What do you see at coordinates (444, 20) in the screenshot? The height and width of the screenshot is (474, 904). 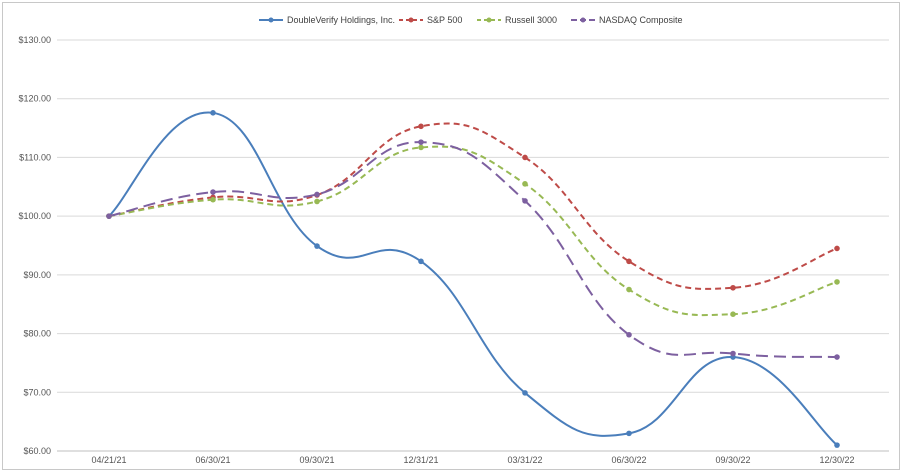 I see `legend-label: S&P 500` at bounding box center [444, 20].